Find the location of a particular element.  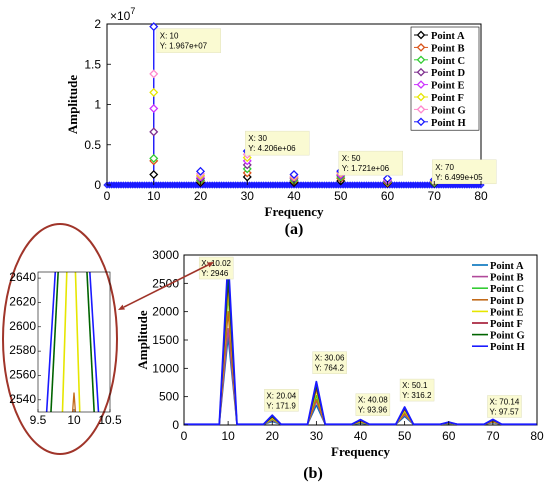

panel-b-datatip-y: Y: 316.2 is located at coordinates (417, 395).